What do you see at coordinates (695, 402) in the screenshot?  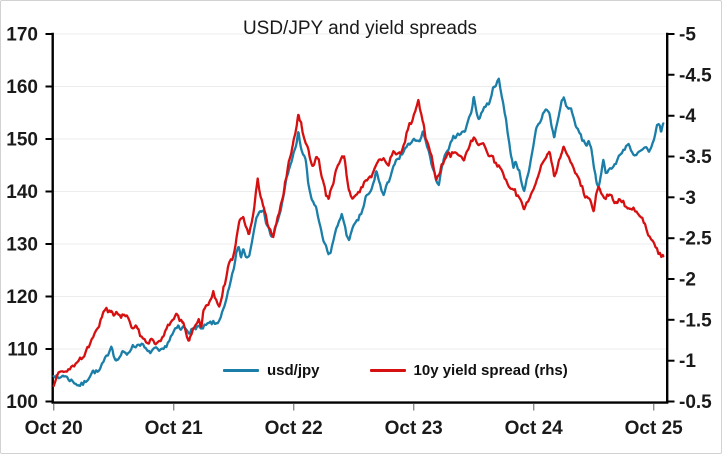 I see `right-axis-tick-label: -0.5` at bounding box center [695, 402].